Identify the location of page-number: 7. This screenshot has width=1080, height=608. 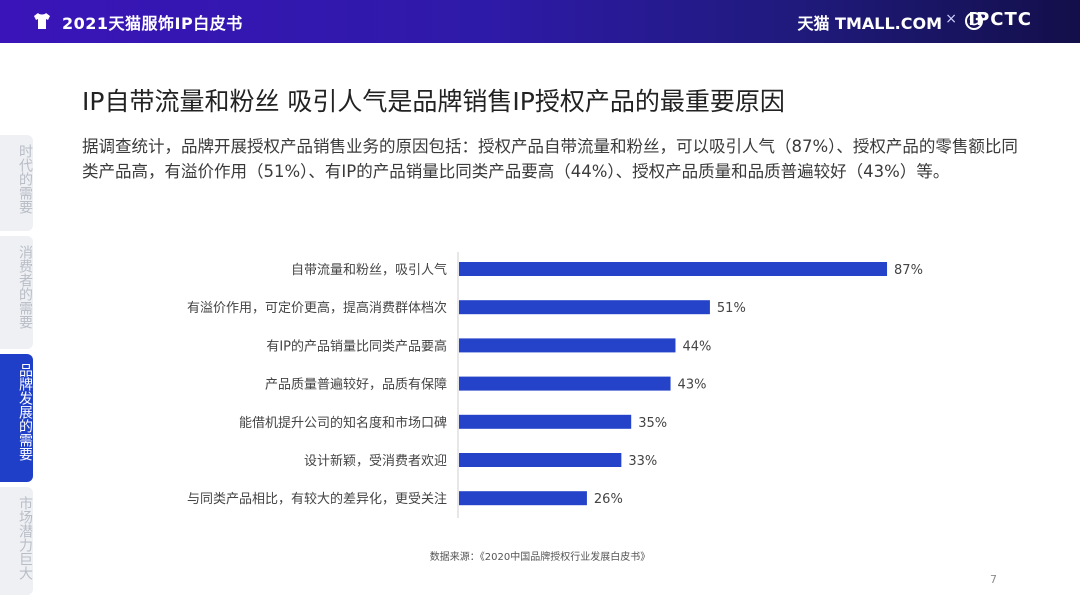
(993, 579).